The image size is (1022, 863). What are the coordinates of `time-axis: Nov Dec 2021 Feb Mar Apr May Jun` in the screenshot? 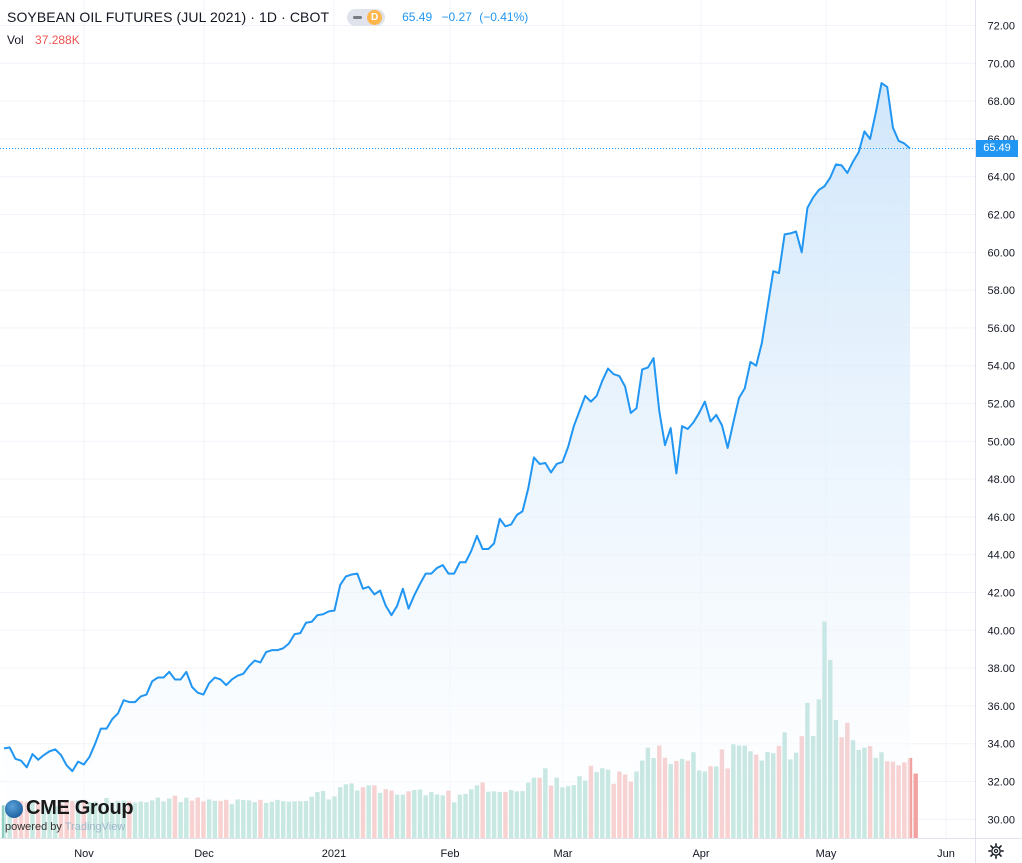 It's located at (511, 849).